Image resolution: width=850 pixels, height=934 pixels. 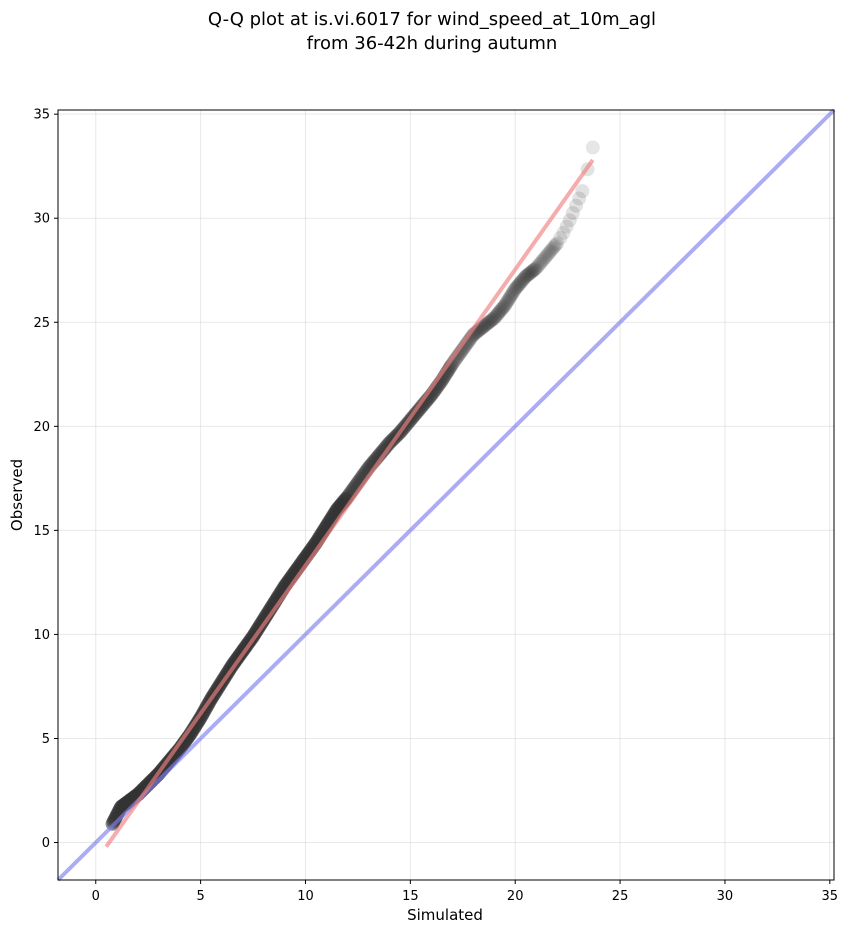 I want to click on y-tick-label: 10, so click(x=41, y=635).